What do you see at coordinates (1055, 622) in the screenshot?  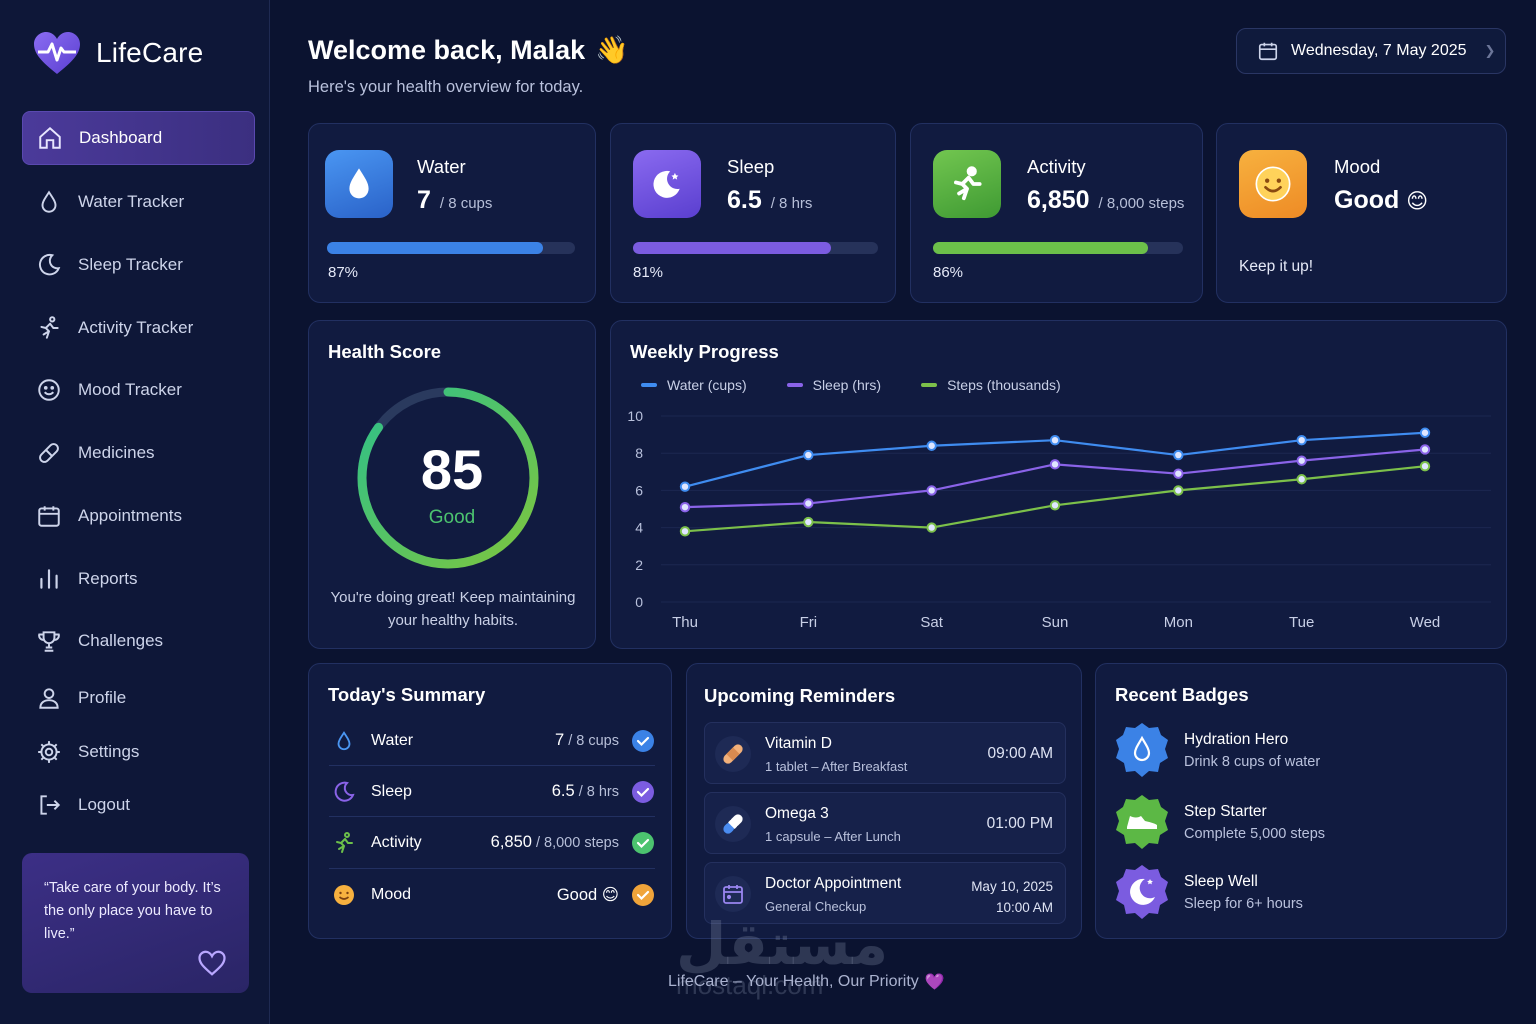 I see `x-tick-label: Sun` at bounding box center [1055, 622].